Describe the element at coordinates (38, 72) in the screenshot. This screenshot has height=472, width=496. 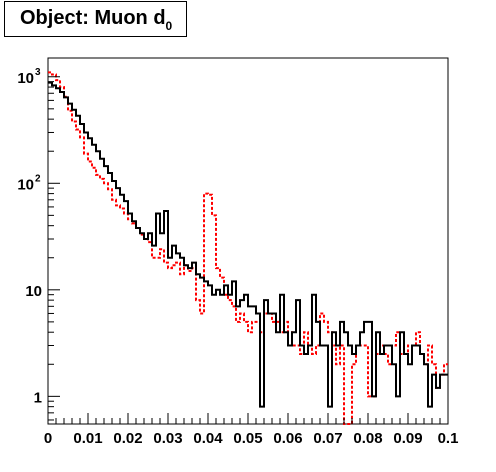
I see `y-tick-exponent: 3` at that location.